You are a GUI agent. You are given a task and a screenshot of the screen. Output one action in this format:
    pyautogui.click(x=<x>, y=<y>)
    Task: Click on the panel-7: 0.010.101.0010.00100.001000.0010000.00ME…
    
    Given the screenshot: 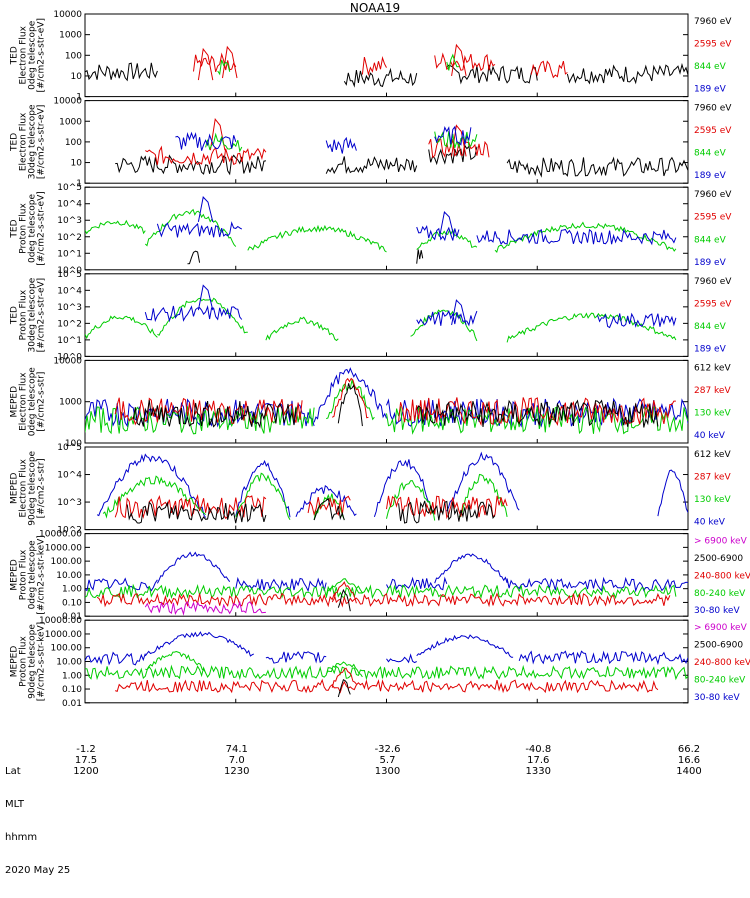 What is the action you would take?
    pyautogui.click(x=380, y=576)
    